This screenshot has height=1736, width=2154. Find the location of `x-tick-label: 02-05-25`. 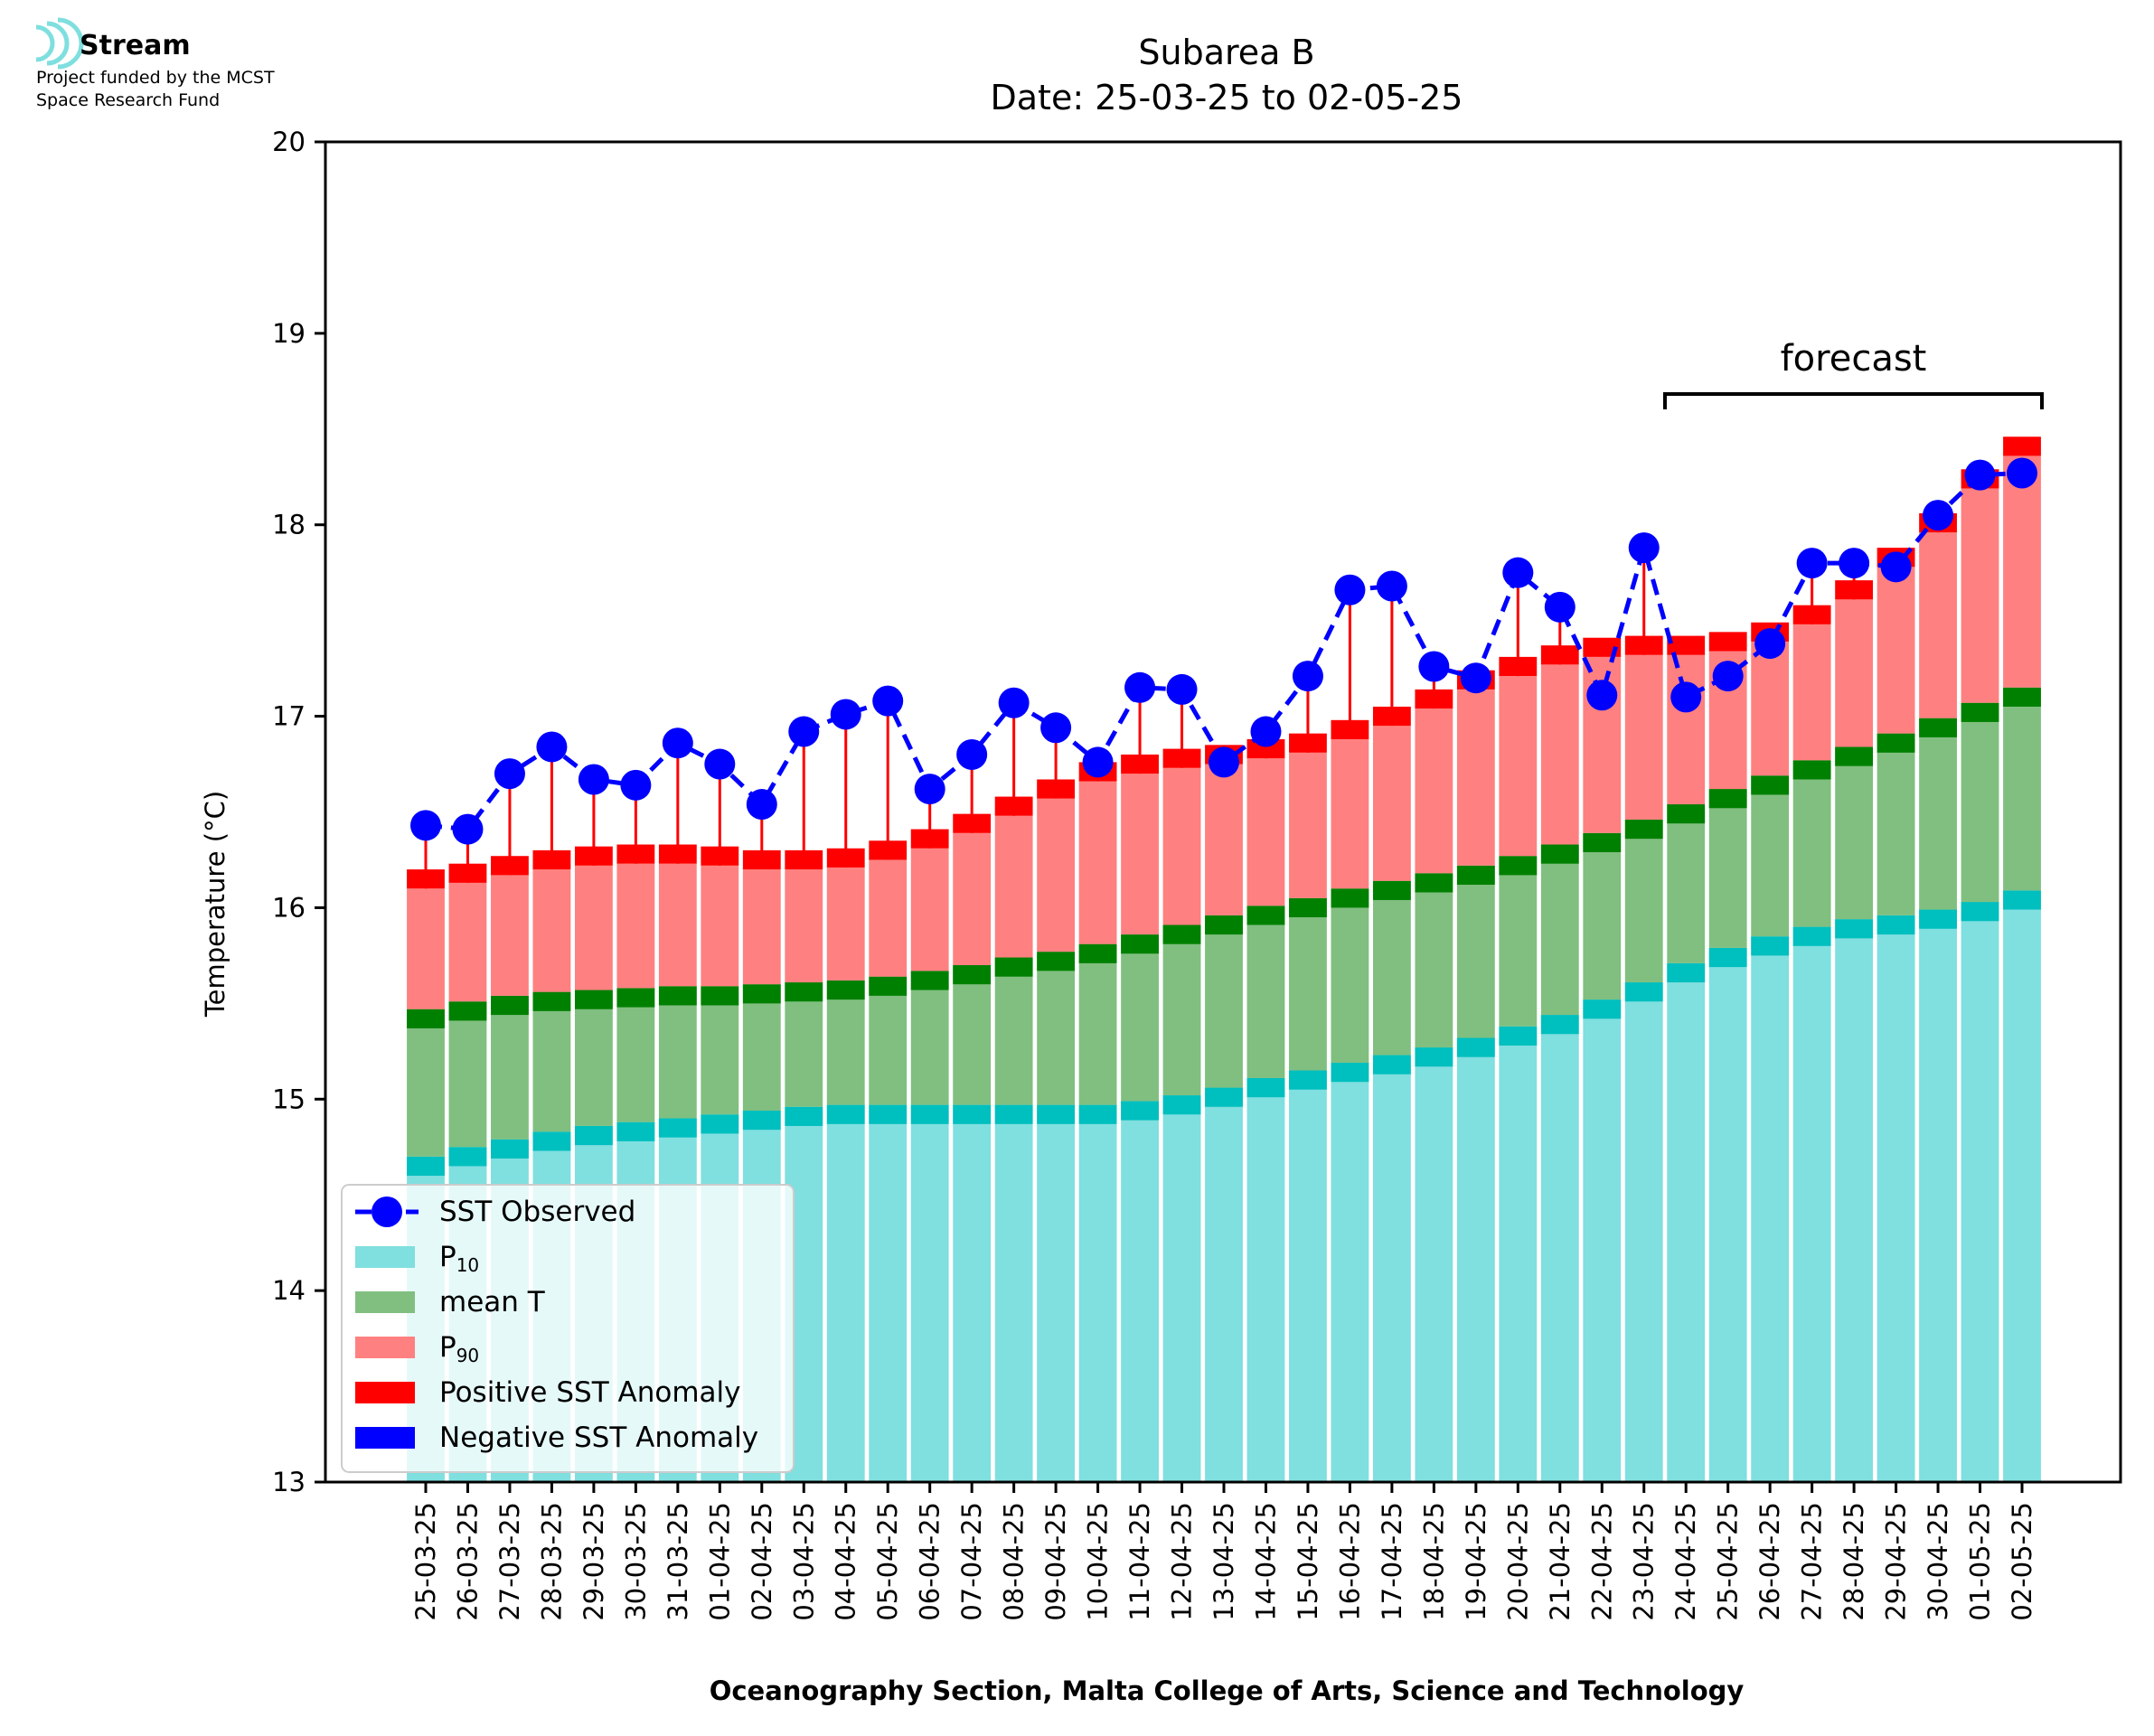

x-tick-label: 02-05-25 is located at coordinates (2022, 1562).